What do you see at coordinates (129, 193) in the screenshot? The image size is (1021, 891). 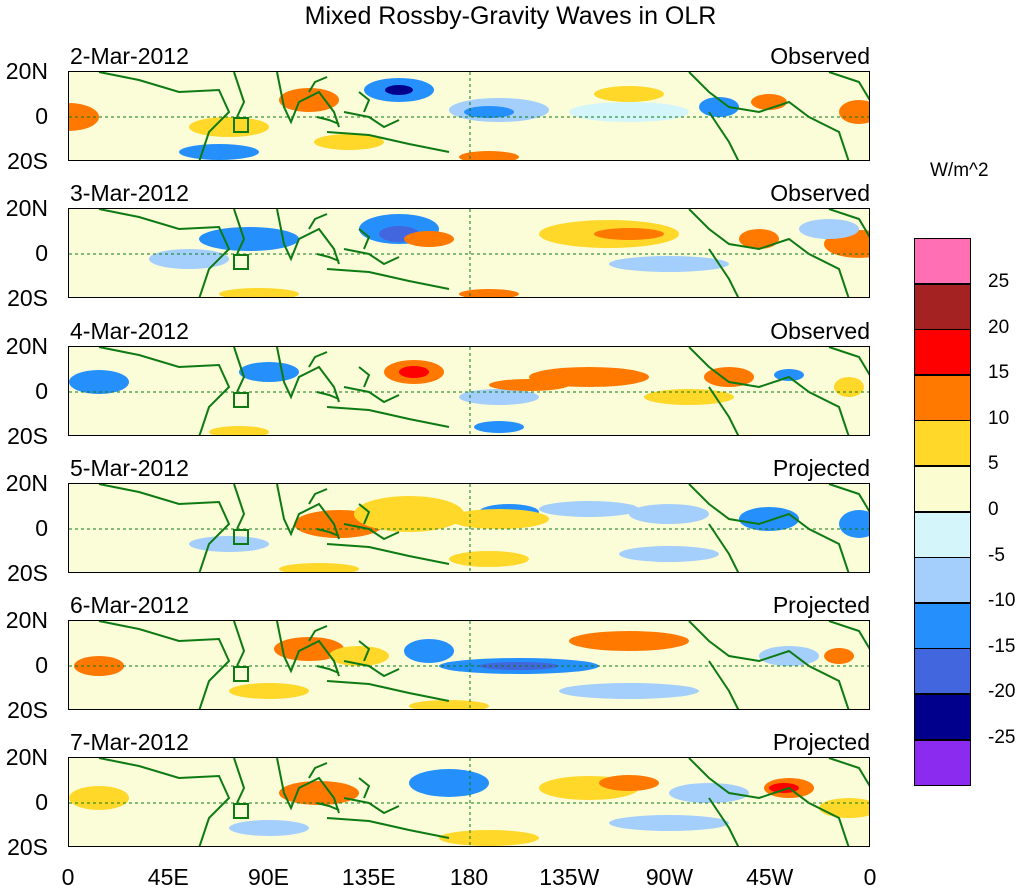 I see `panel-date: 3-Mar-2012` at bounding box center [129, 193].